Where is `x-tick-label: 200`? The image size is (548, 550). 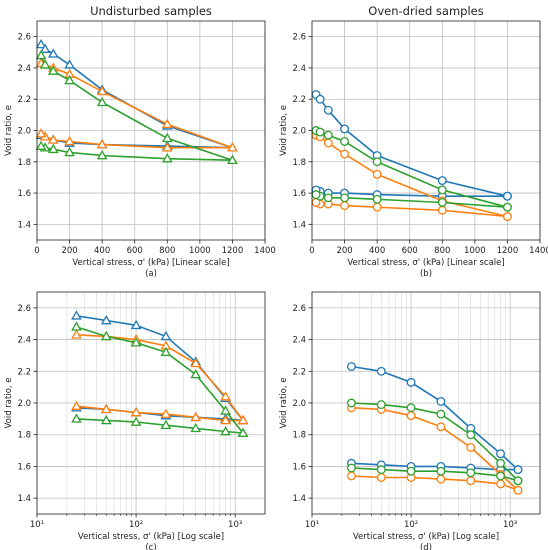
x-tick-label: 200 is located at coordinates (344, 251).